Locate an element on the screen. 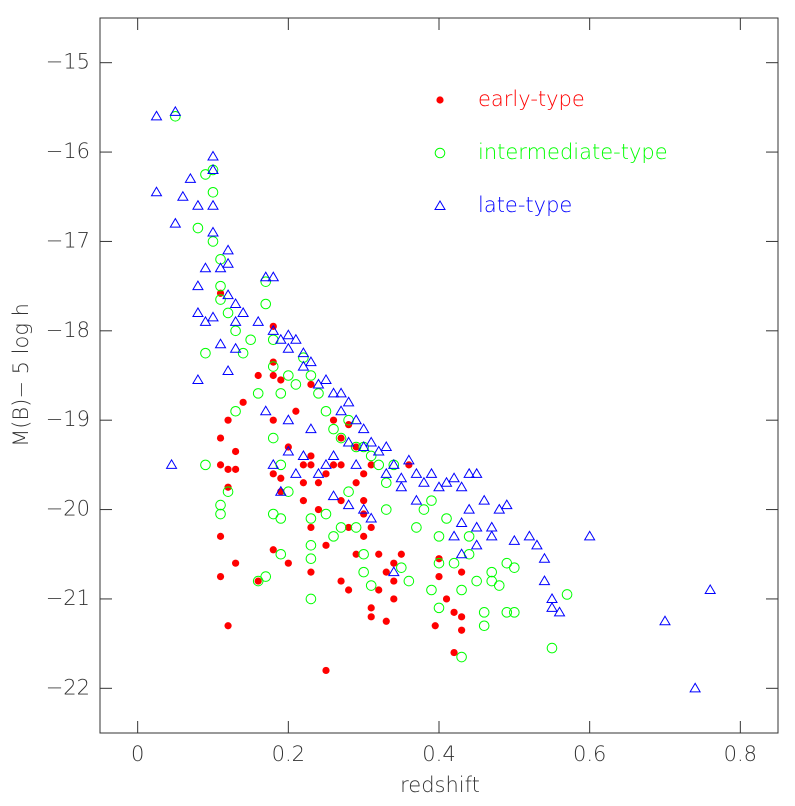  y-tick-label: −21 is located at coordinates (68, 598).